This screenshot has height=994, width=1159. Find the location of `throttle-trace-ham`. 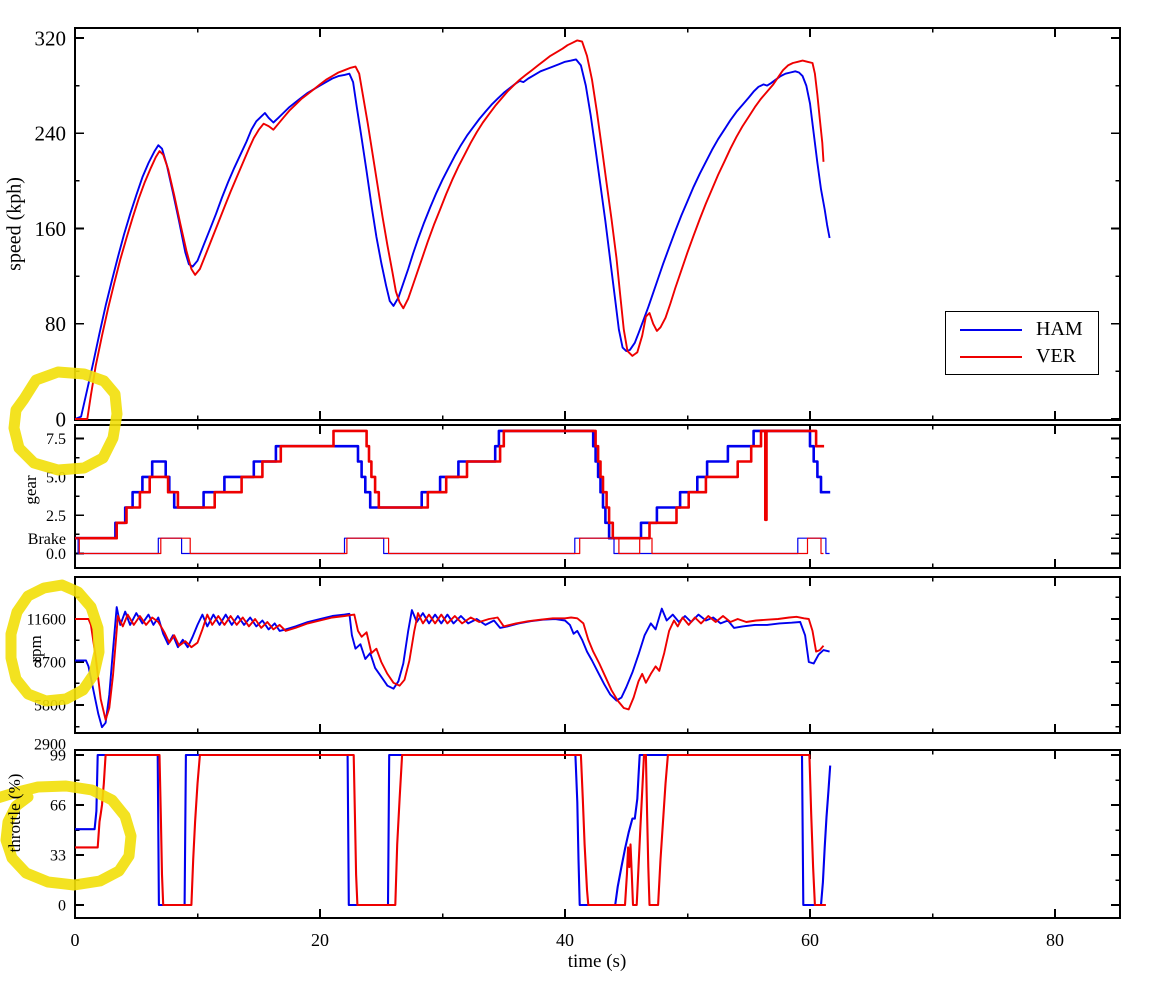

throttle-trace-ham is located at coordinates (453, 830).